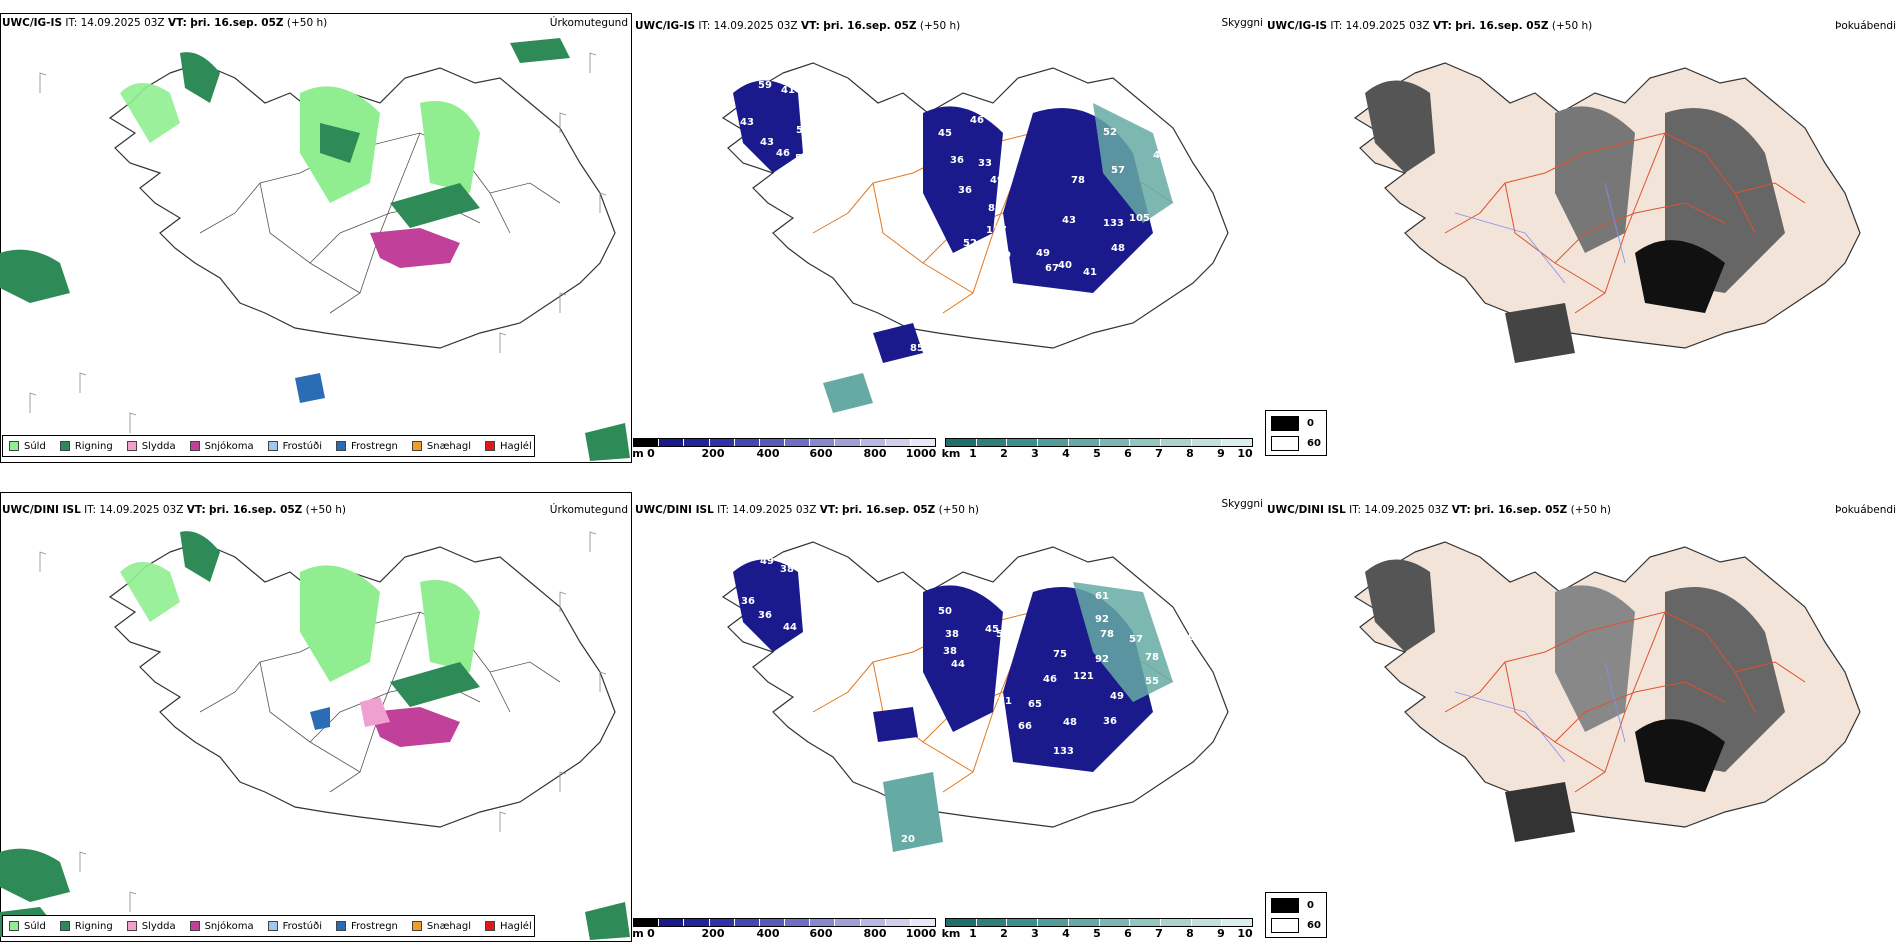 The width and height of the screenshot is (1900, 950). What do you see at coordinates (1005, 701) in the screenshot?
I see `ceiling-value: 71` at bounding box center [1005, 701].